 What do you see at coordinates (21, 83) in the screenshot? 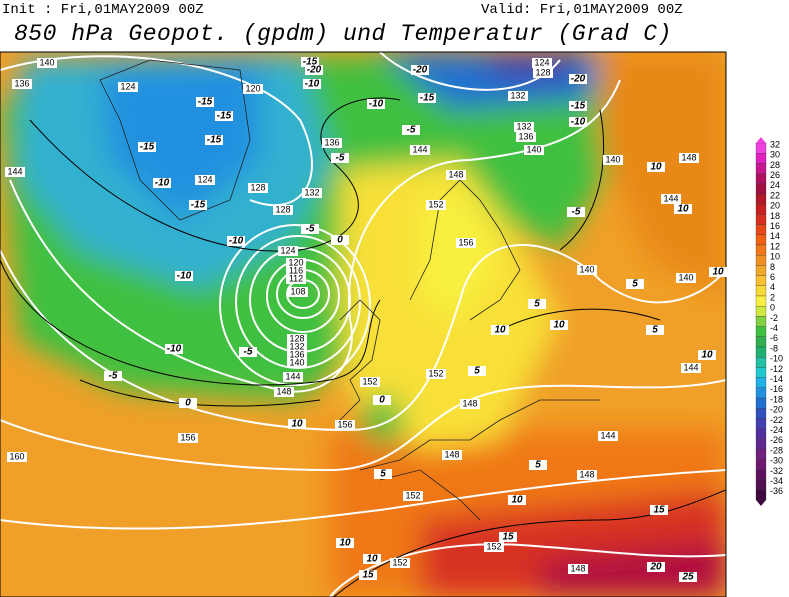
I see `geopotential-label: 136` at bounding box center [21, 83].